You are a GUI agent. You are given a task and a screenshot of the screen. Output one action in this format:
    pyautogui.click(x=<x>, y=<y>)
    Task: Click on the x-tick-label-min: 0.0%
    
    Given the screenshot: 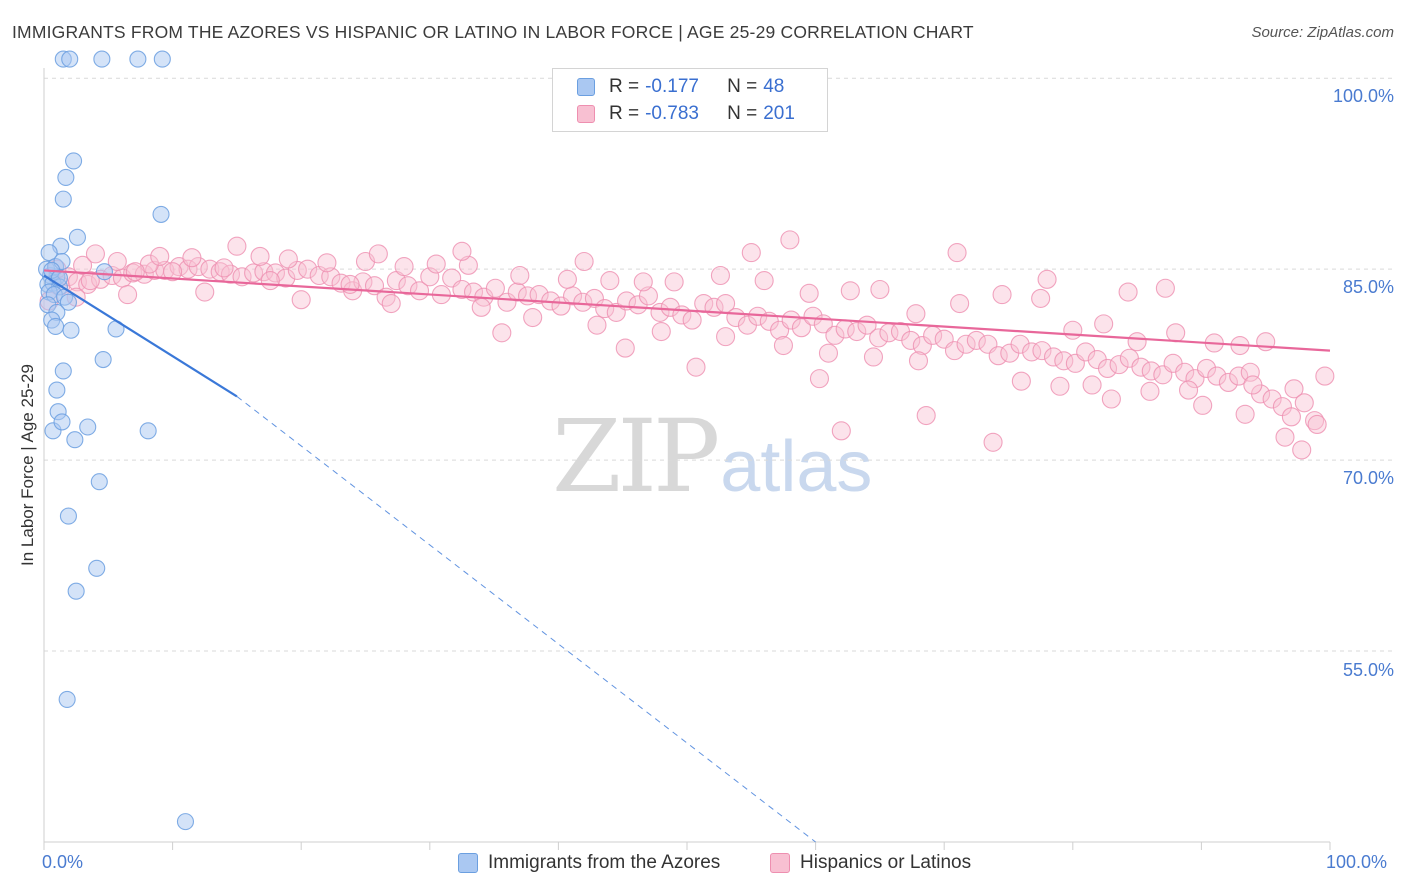 What is the action you would take?
    pyautogui.click(x=63, y=862)
    